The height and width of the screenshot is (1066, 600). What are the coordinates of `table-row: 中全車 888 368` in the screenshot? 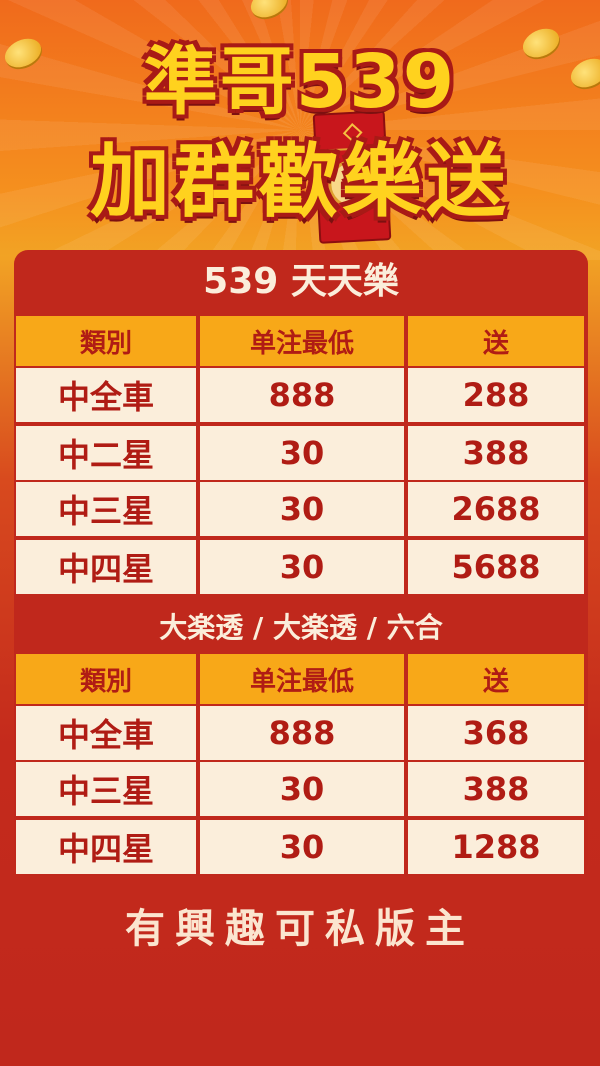 It's located at (300, 733).